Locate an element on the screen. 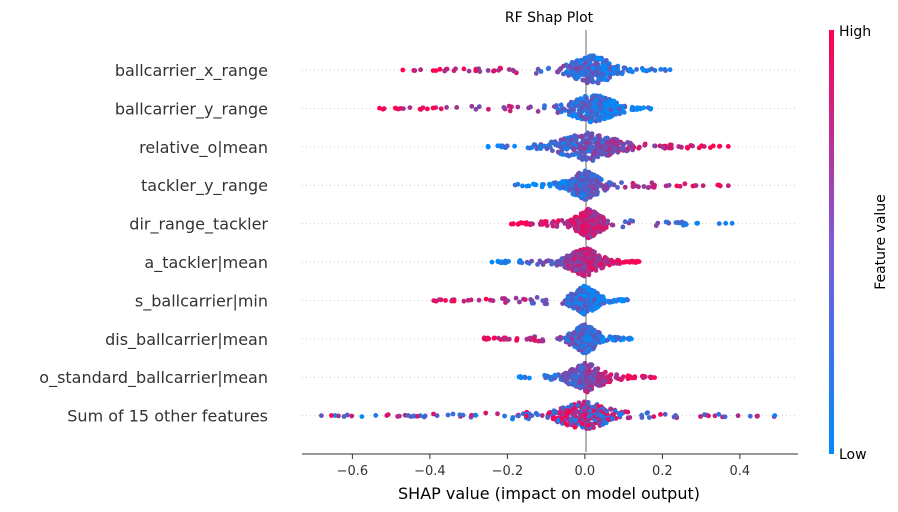 The height and width of the screenshot is (512, 898). feature-dots is located at coordinates (530, 300).